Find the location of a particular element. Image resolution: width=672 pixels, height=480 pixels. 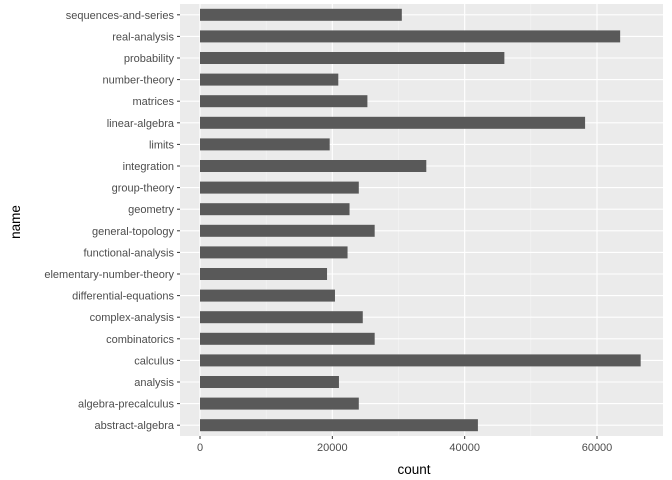

y-tick-label: matrices is located at coordinates (153, 102).